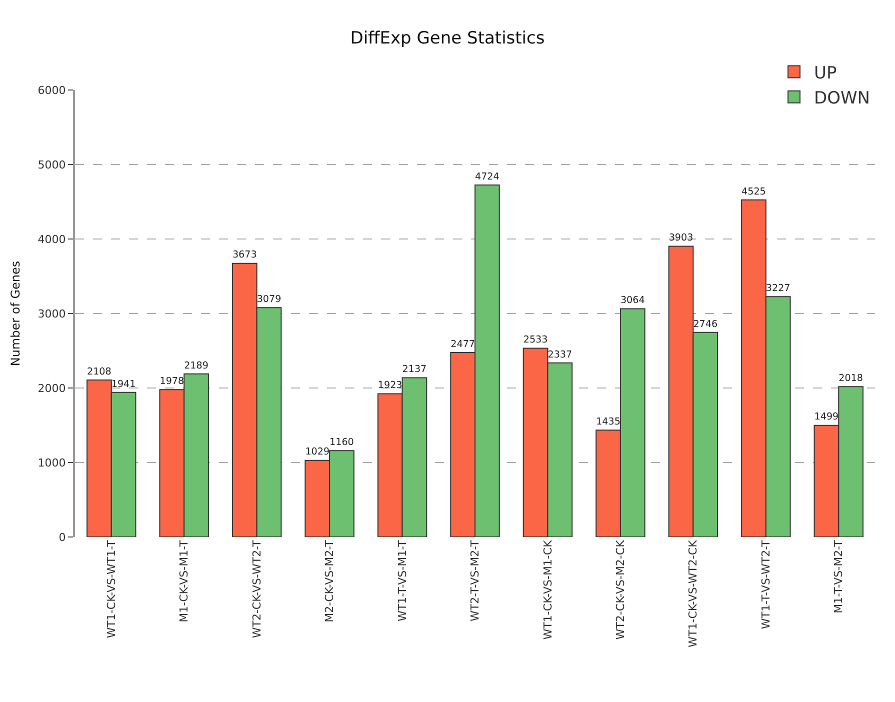 The image size is (895, 702). Describe the element at coordinates (172, 382) in the screenshot. I see `data-label: 1978` at that location.